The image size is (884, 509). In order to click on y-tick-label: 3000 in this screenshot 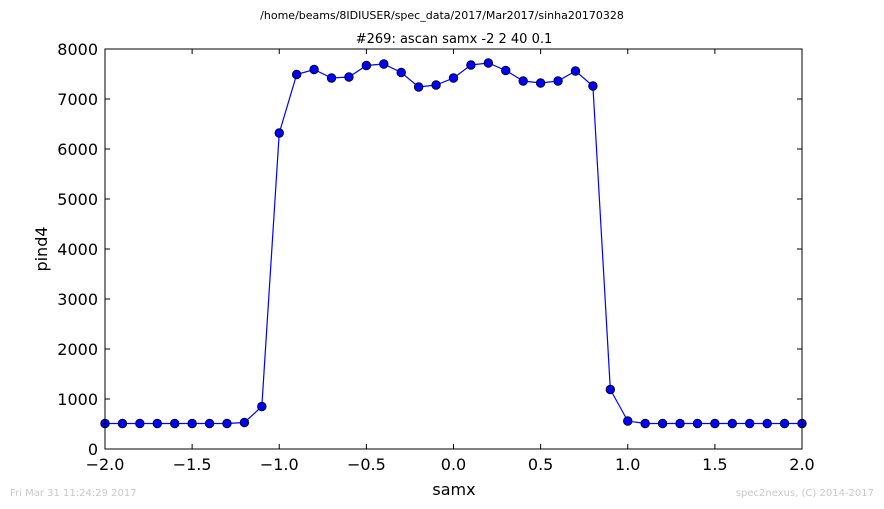, I will do `click(77, 299)`.